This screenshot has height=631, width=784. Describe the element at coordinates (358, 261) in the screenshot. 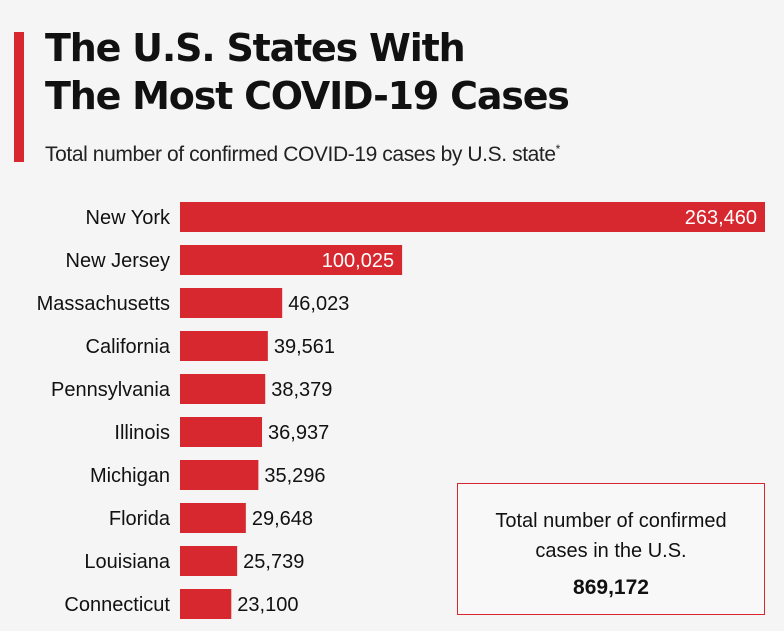

I see `value-label-new-jersey: 100,025` at that location.